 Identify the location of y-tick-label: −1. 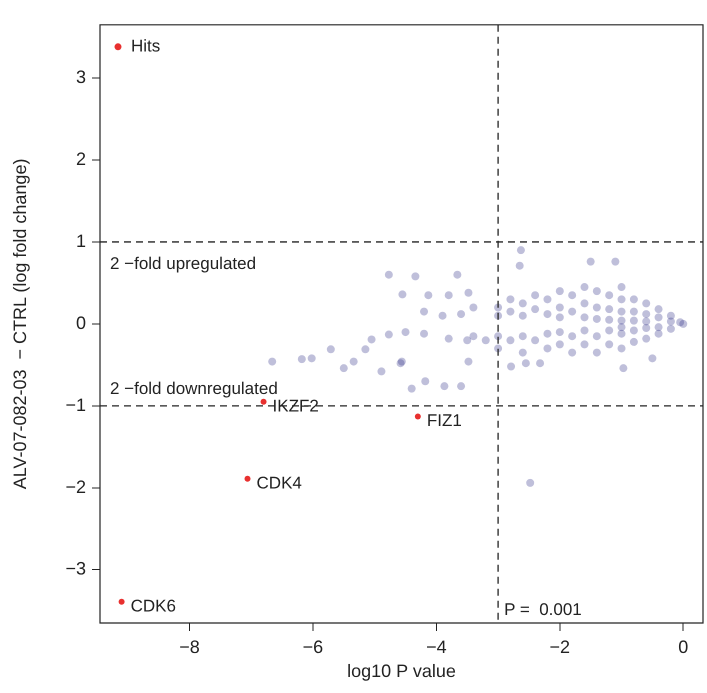
(75, 404).